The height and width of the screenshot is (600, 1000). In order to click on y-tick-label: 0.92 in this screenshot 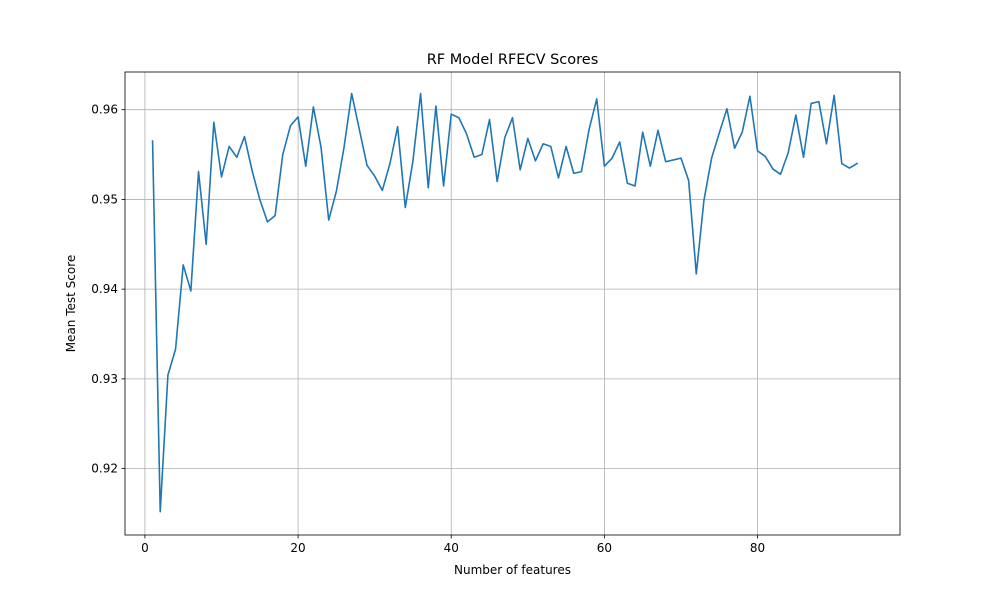, I will do `click(104, 469)`.